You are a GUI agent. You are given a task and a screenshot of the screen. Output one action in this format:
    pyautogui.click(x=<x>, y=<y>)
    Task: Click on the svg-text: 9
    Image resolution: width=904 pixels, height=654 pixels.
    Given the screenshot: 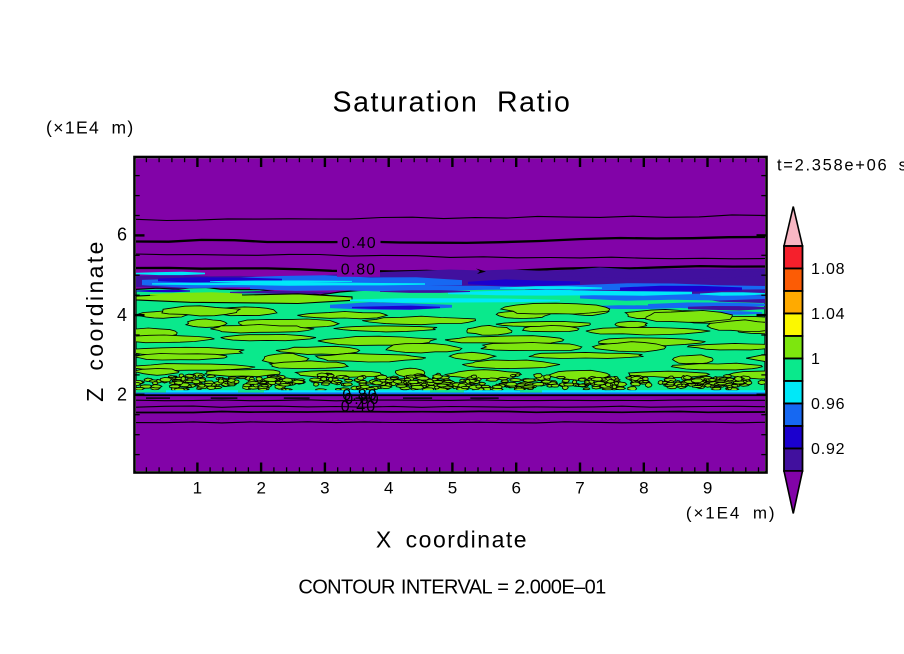 What is the action you would take?
    pyautogui.click(x=707, y=488)
    